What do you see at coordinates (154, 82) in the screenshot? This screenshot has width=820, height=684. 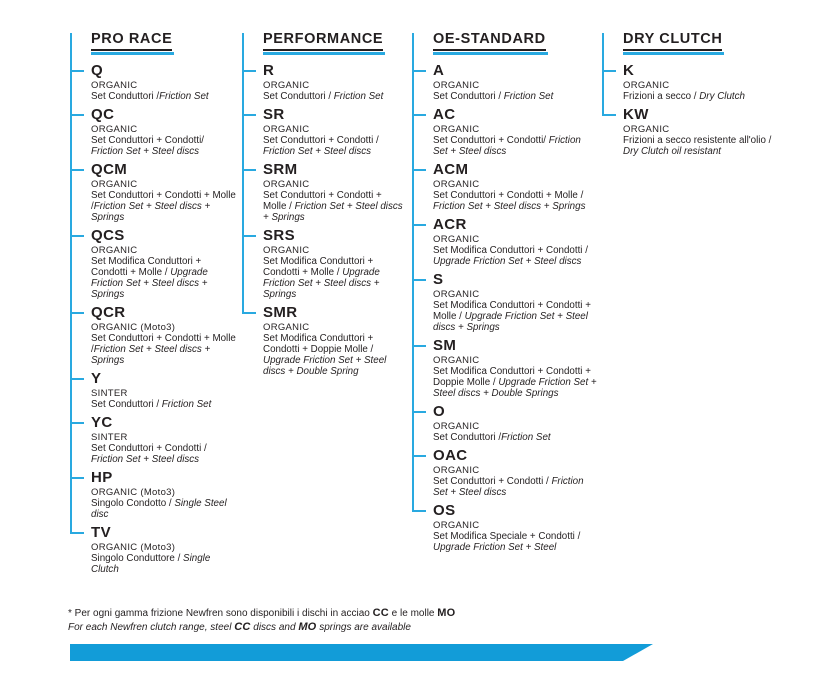 I see `product-item: Q ORGANIC Set Conduttori /Friction Set` at bounding box center [154, 82].